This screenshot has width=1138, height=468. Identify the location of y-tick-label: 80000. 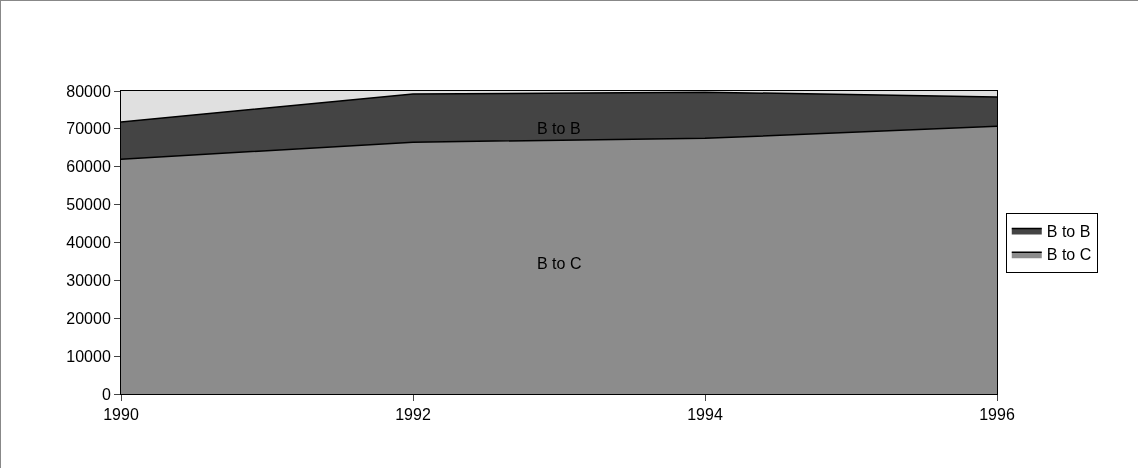
(88, 91).